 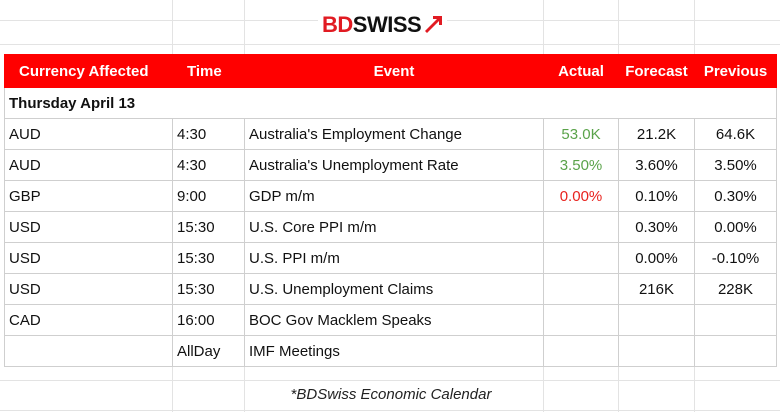 What do you see at coordinates (394, 320) in the screenshot?
I see `event-cell: BOC Gov Macklem Speaks` at bounding box center [394, 320].